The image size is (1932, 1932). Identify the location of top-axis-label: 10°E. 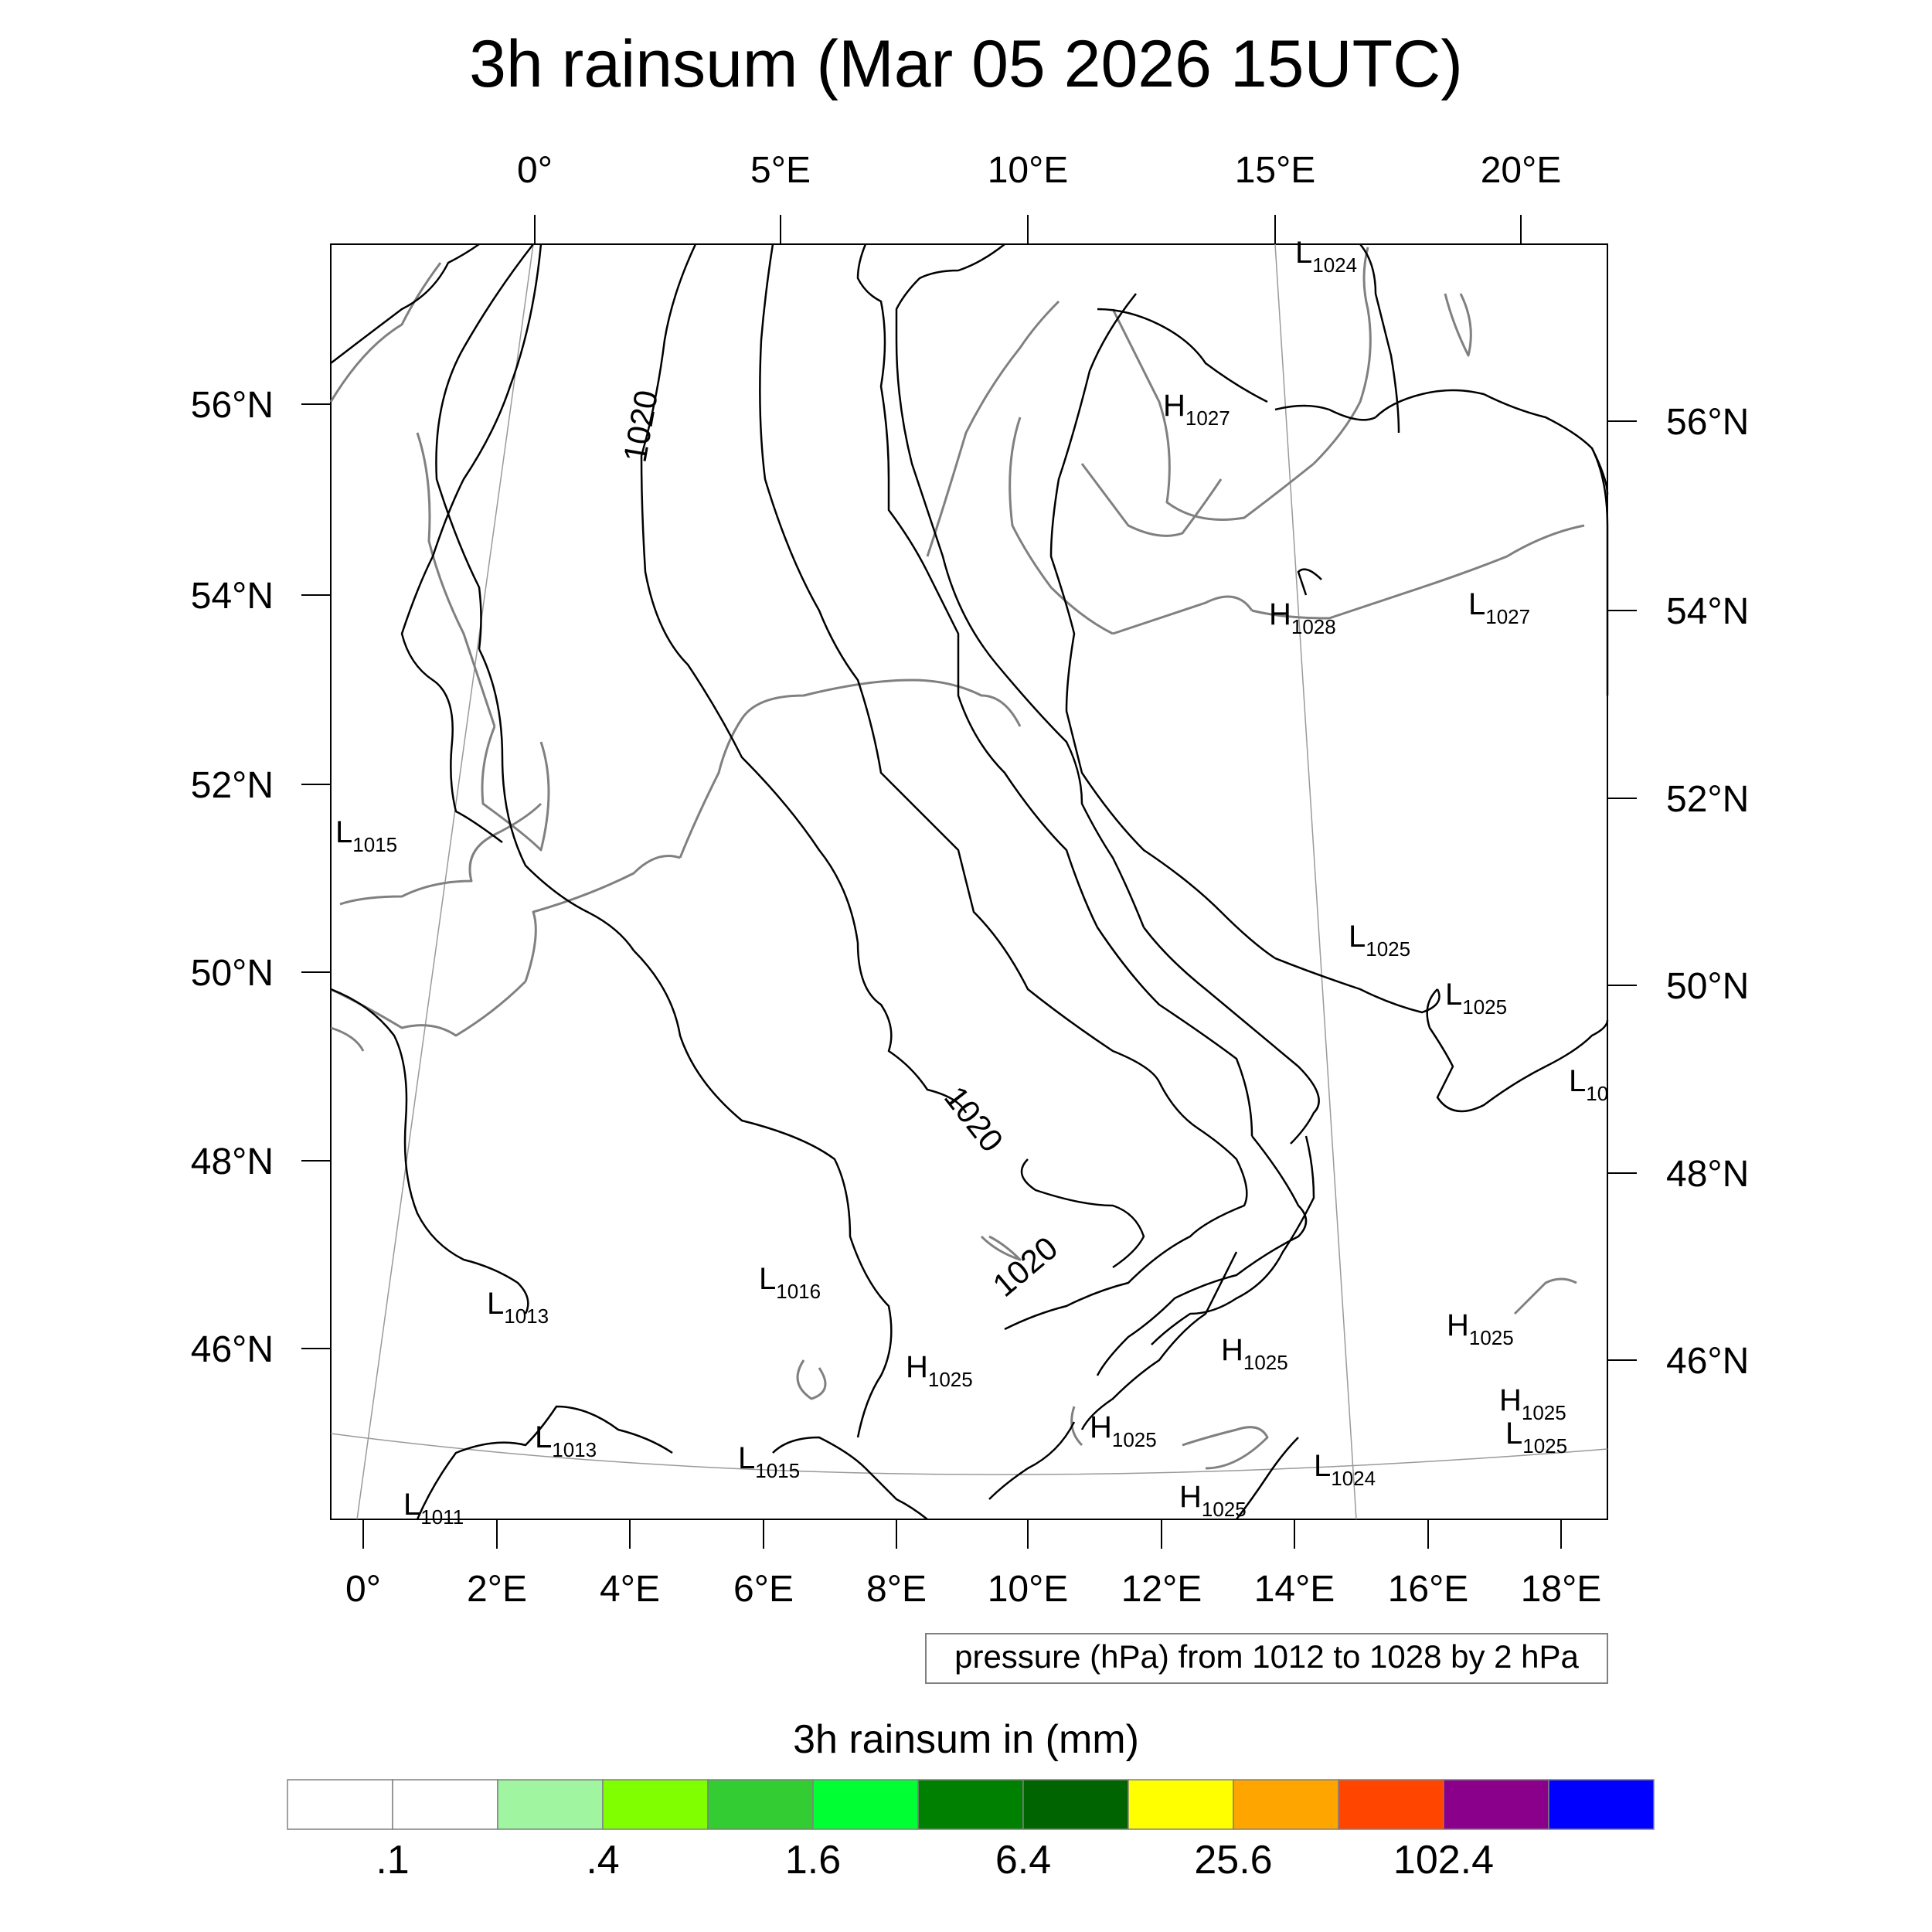
(1028, 170).